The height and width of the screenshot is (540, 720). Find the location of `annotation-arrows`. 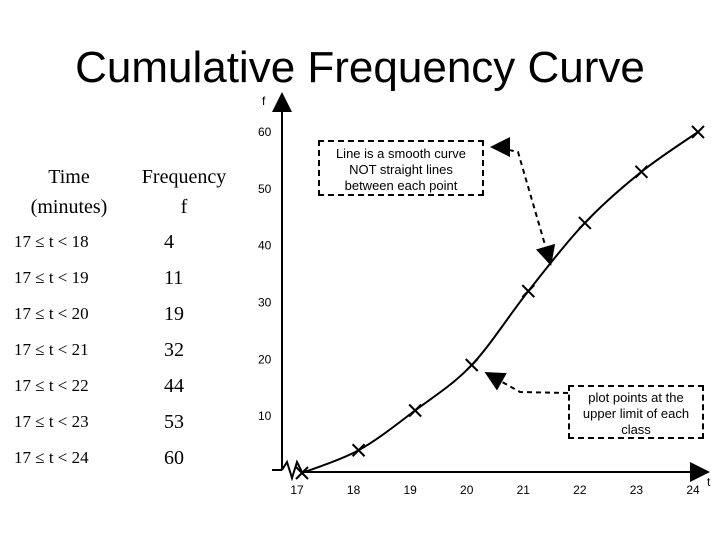

annotation-arrows is located at coordinates (526, 265).